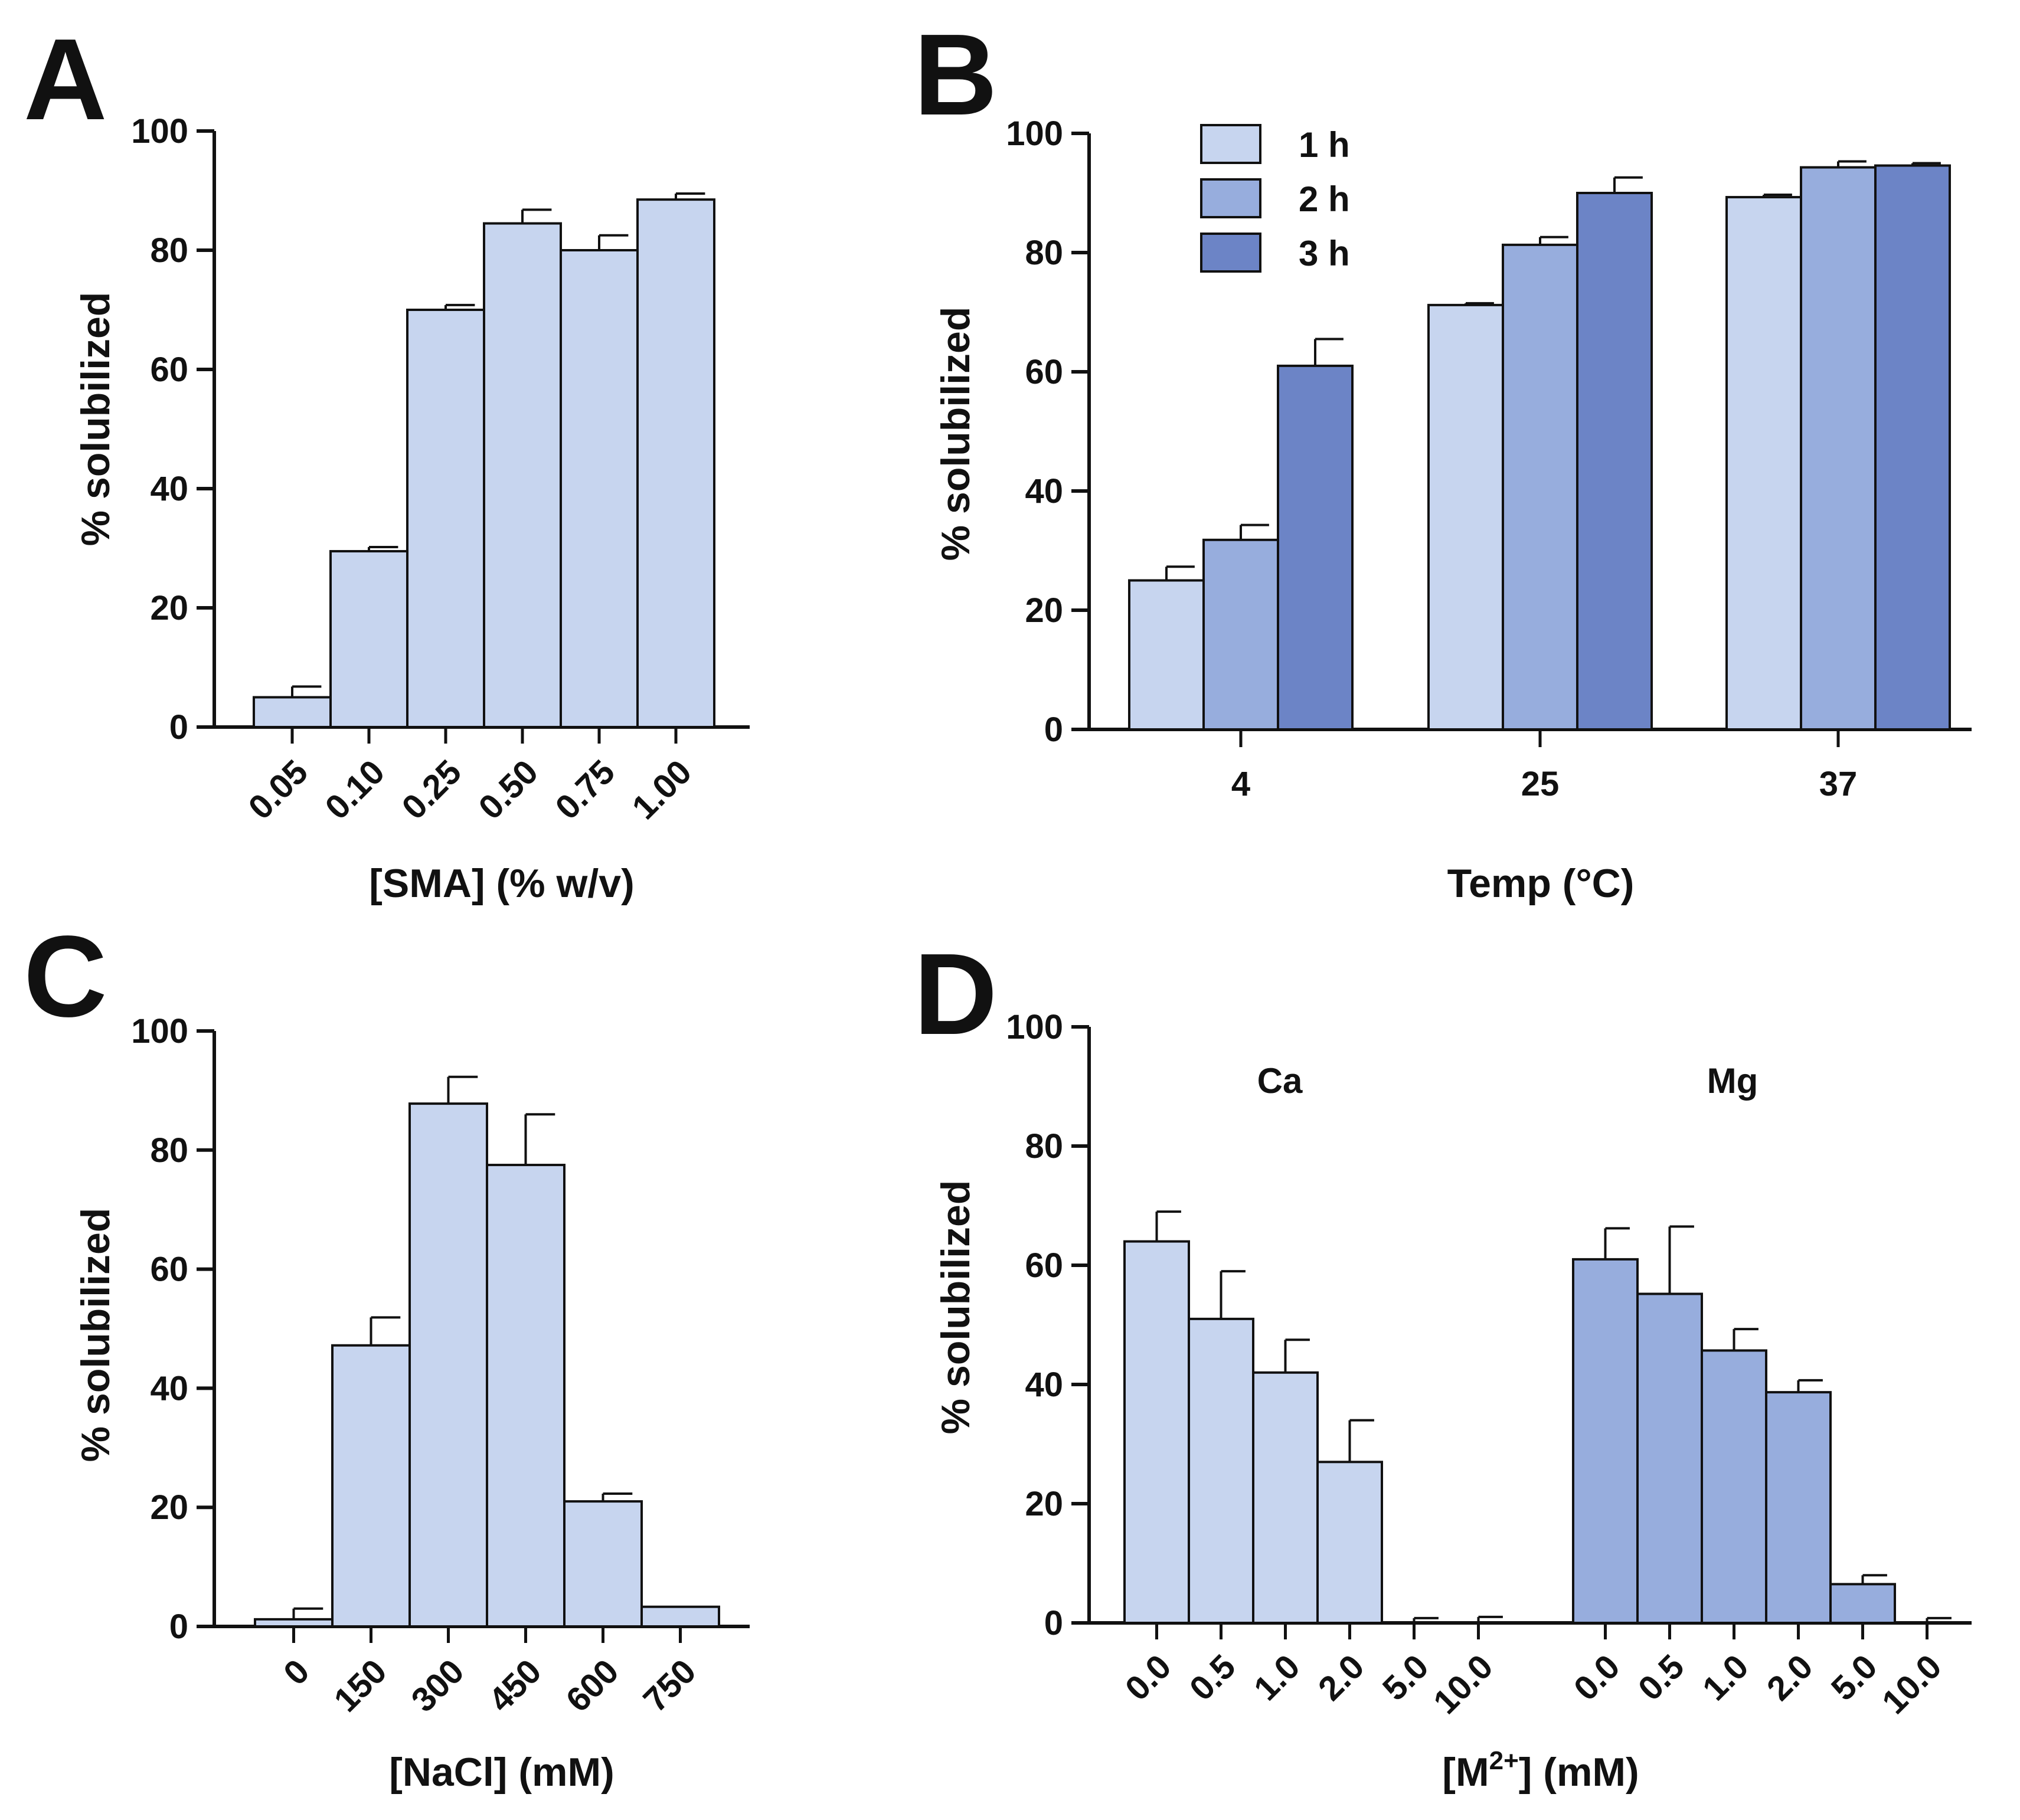 The height and width of the screenshot is (1820, 2020). I want to click on panel-b-xlabel: Temp (°C), so click(1541, 883).